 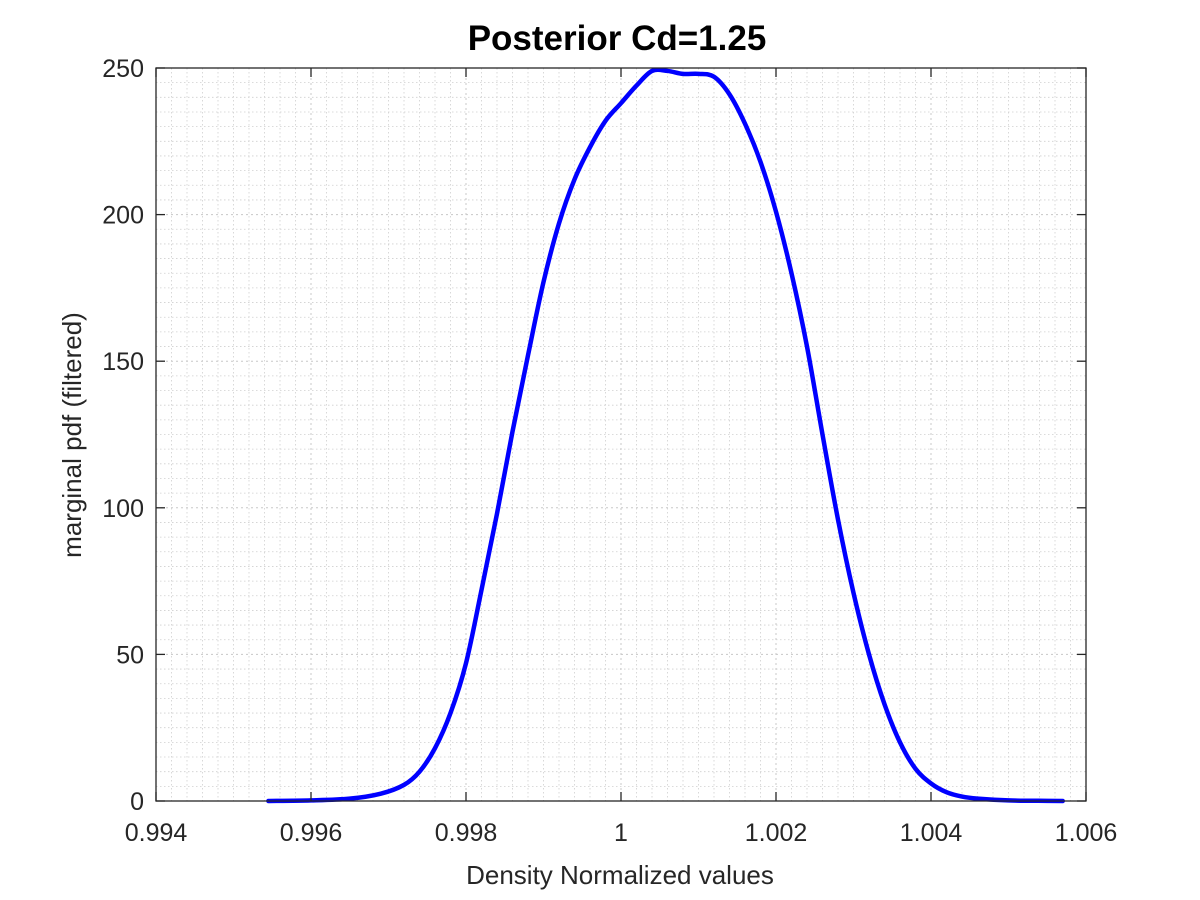 I want to click on x-tick-label: 0.998, so click(x=466, y=833).